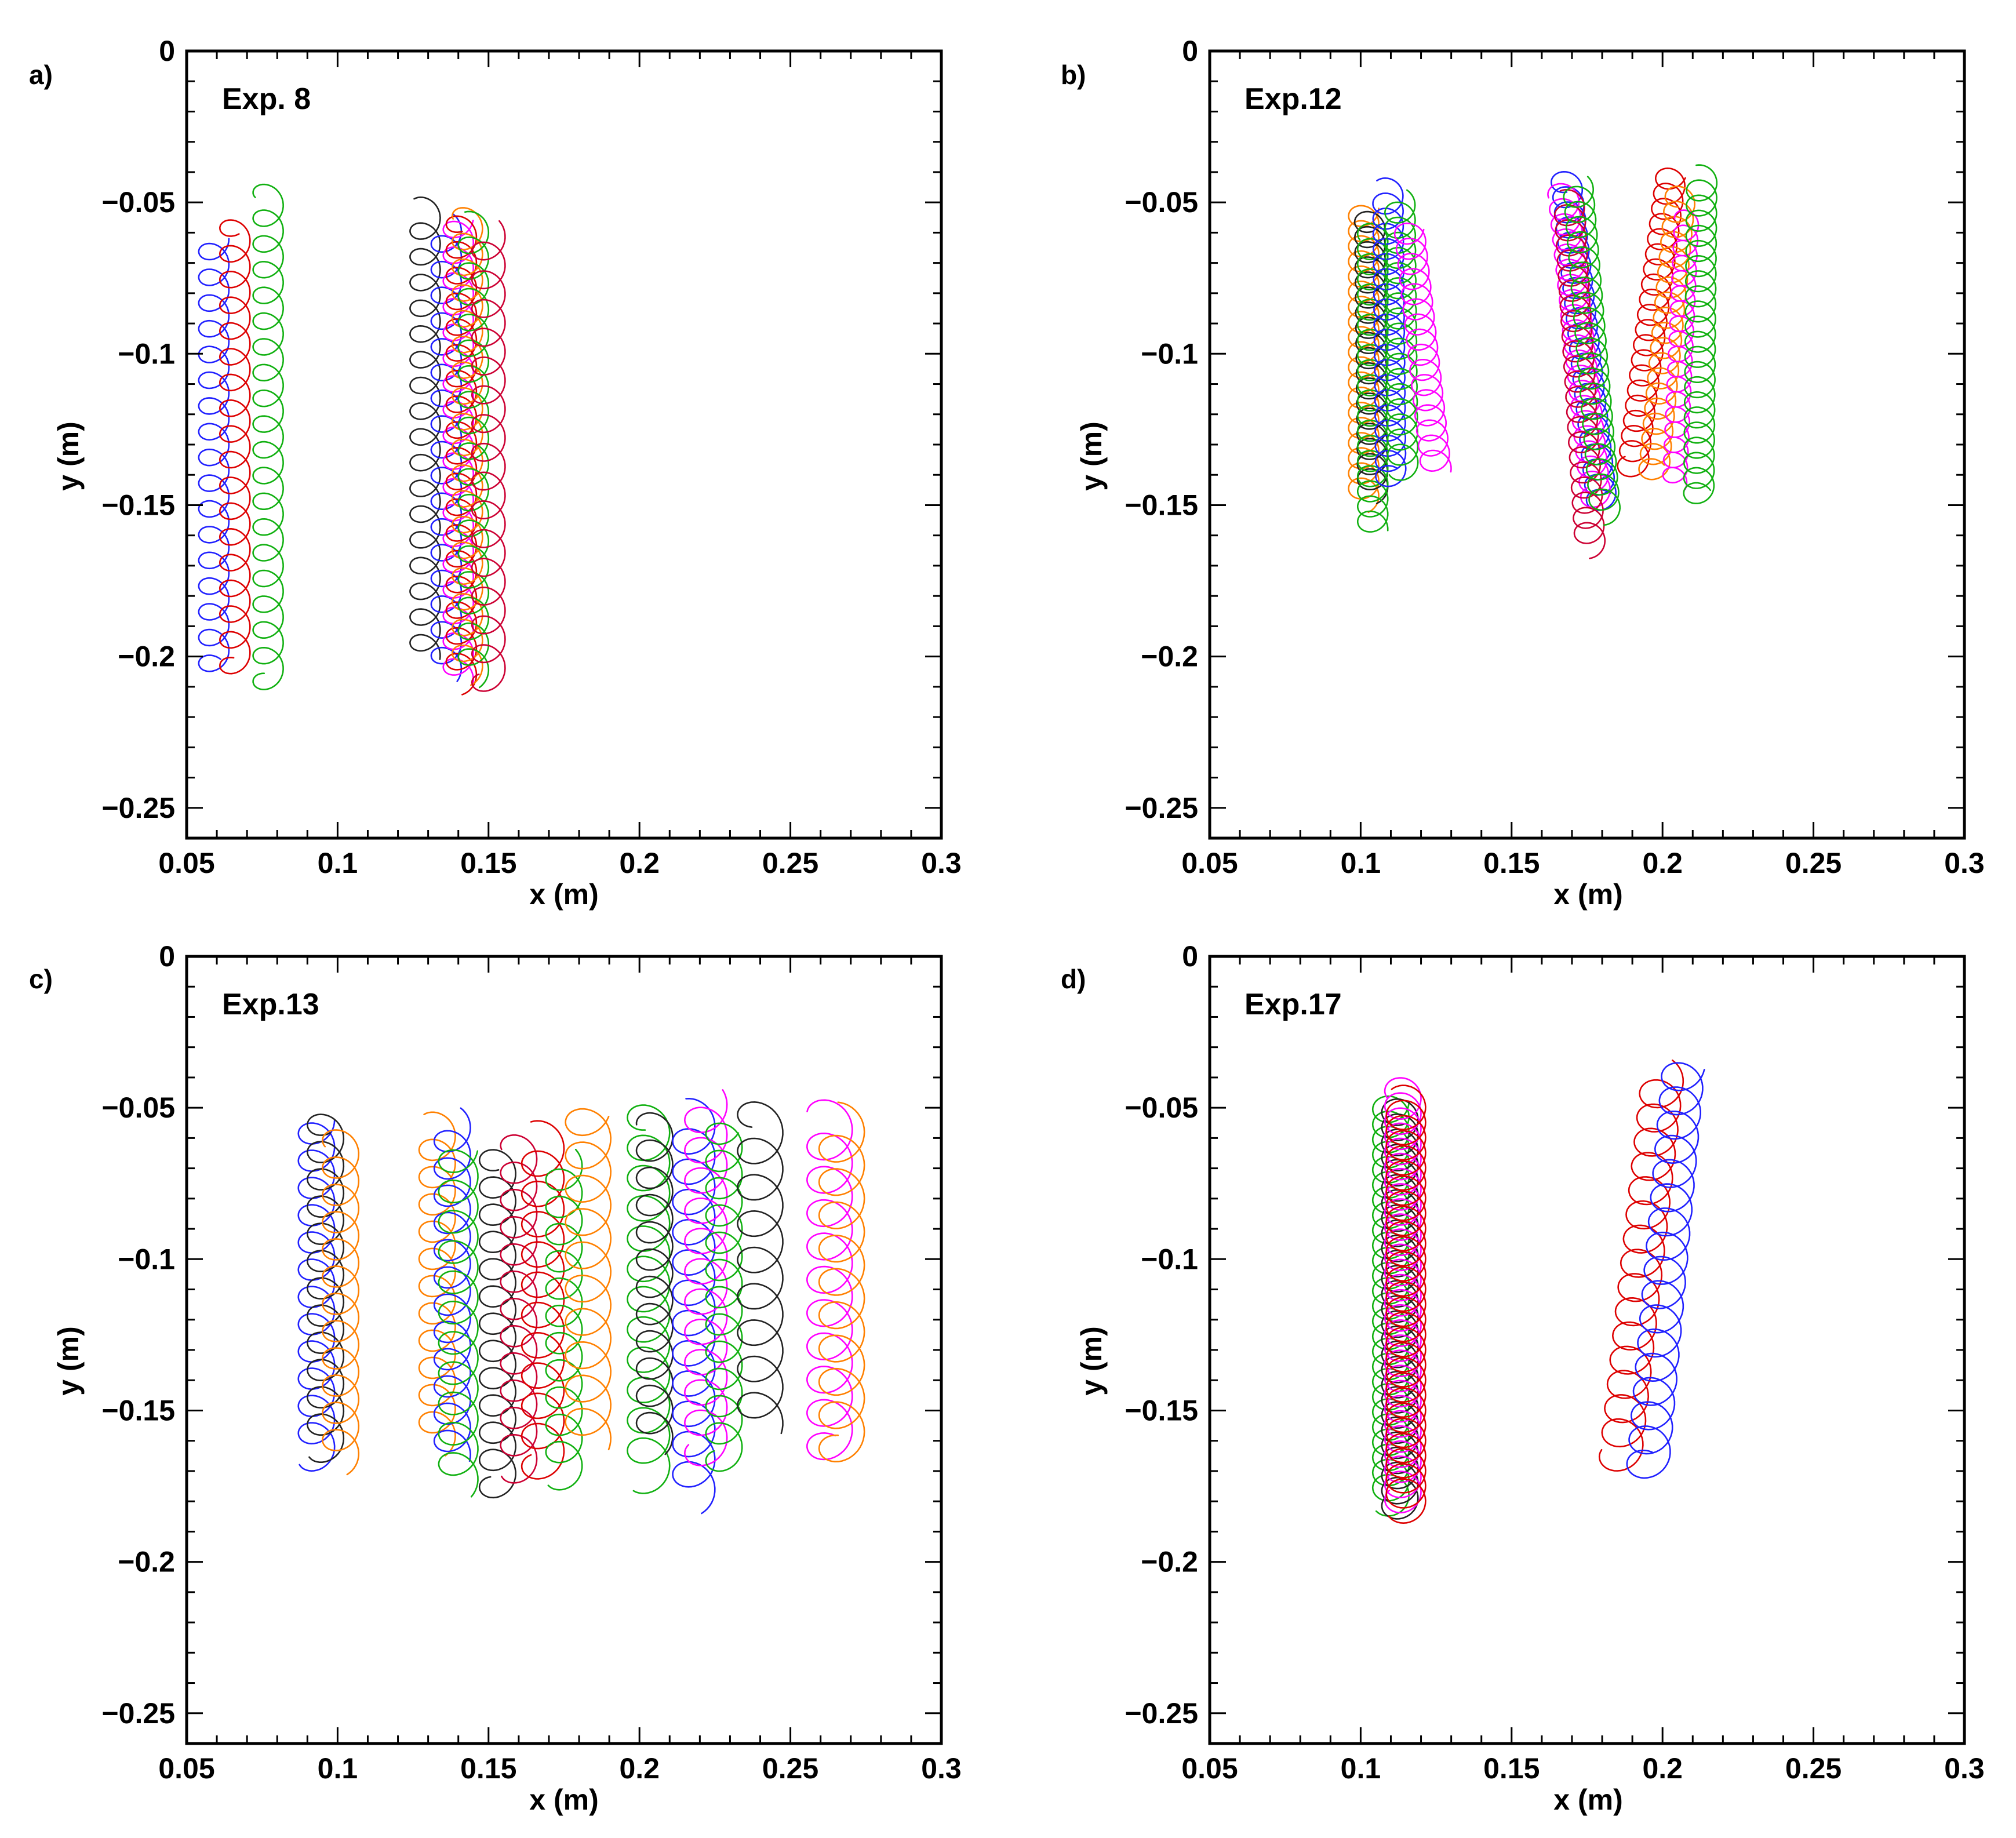 The width and height of the screenshot is (2016, 1838). Describe the element at coordinates (1092, 455) in the screenshot. I see `y-axis-title-b: y (m)` at that location.